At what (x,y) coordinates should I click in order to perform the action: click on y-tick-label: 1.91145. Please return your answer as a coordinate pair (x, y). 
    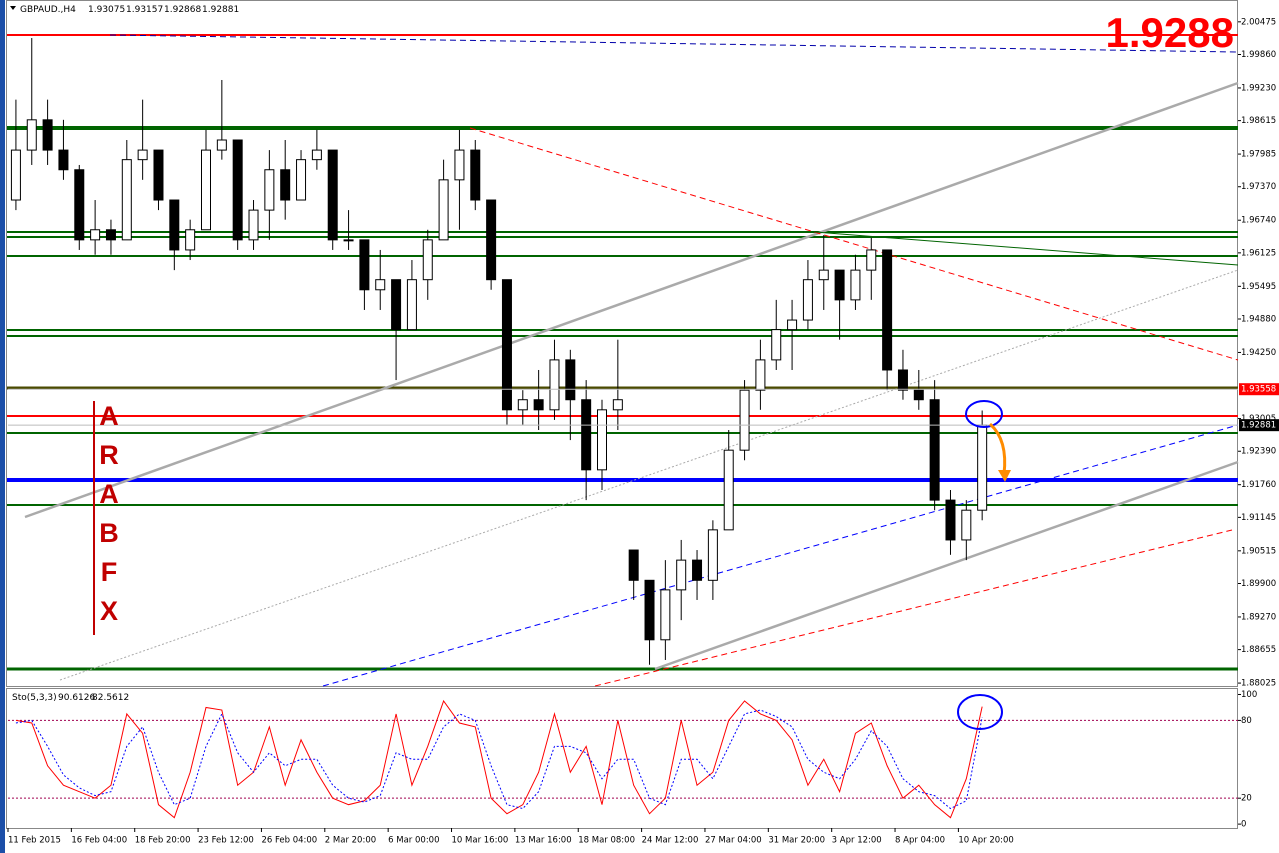
    Looking at the image, I should click on (1258, 518).